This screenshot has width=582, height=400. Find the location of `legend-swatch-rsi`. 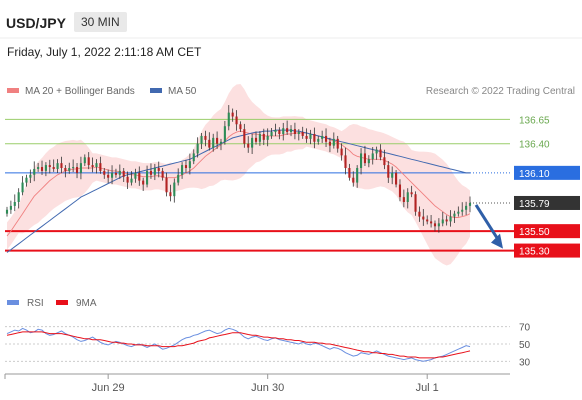

legend-swatch-rsi is located at coordinates (13, 302).